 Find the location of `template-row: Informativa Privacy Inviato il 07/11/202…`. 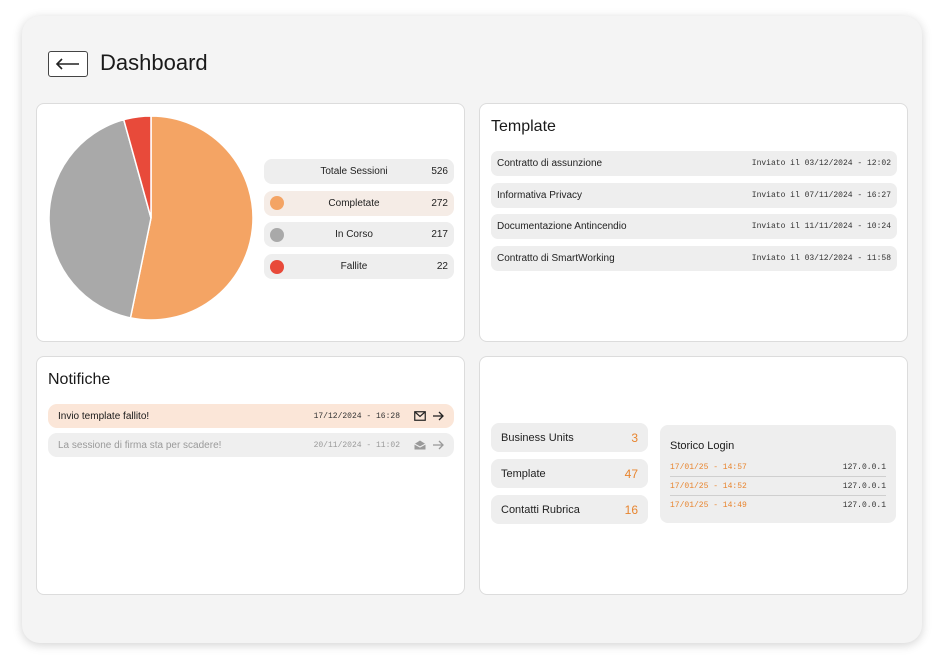

template-row: Informativa Privacy Inviato il 07/11/202… is located at coordinates (694, 195).